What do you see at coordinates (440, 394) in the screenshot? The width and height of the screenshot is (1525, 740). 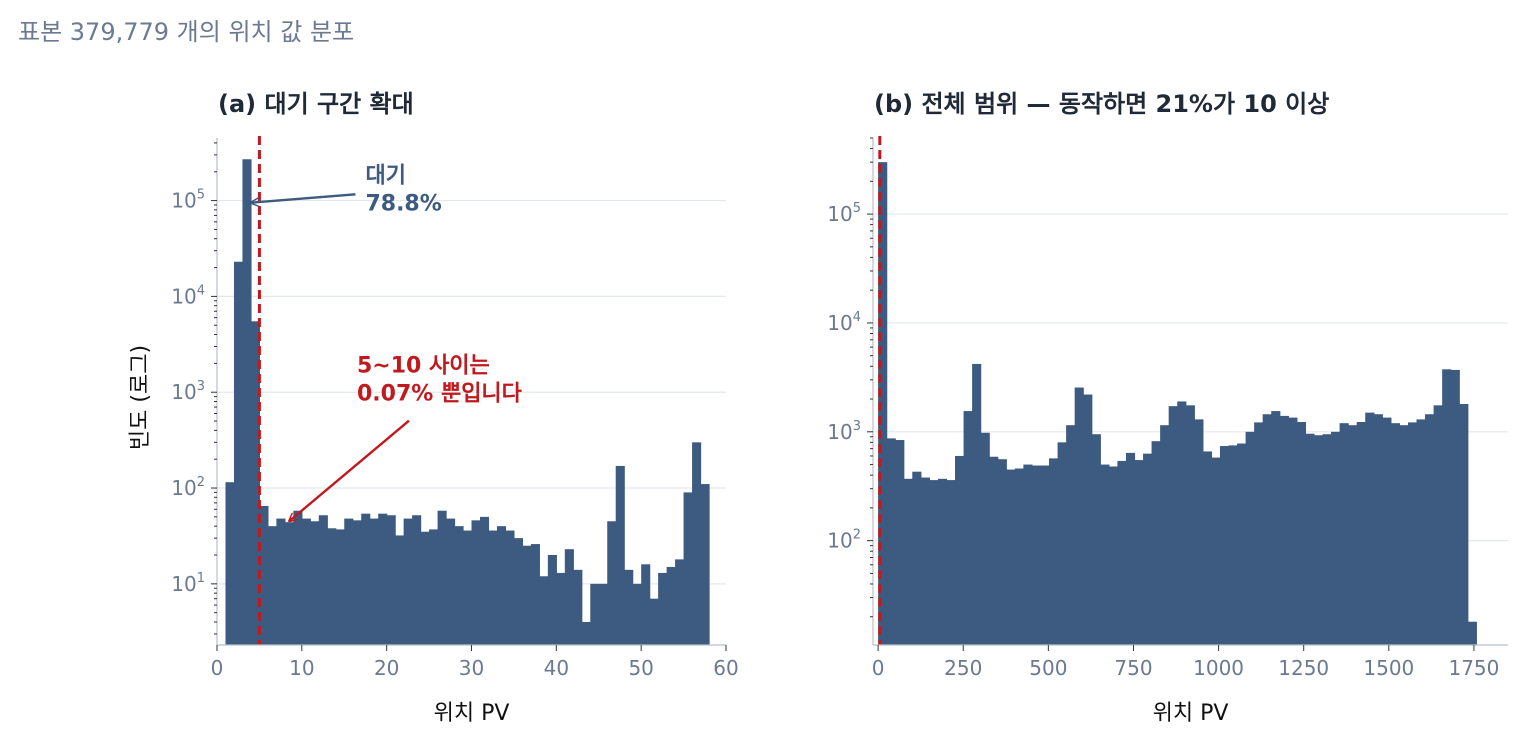 I see `annotation-text: 0.07% 뿐입니다` at bounding box center [440, 394].